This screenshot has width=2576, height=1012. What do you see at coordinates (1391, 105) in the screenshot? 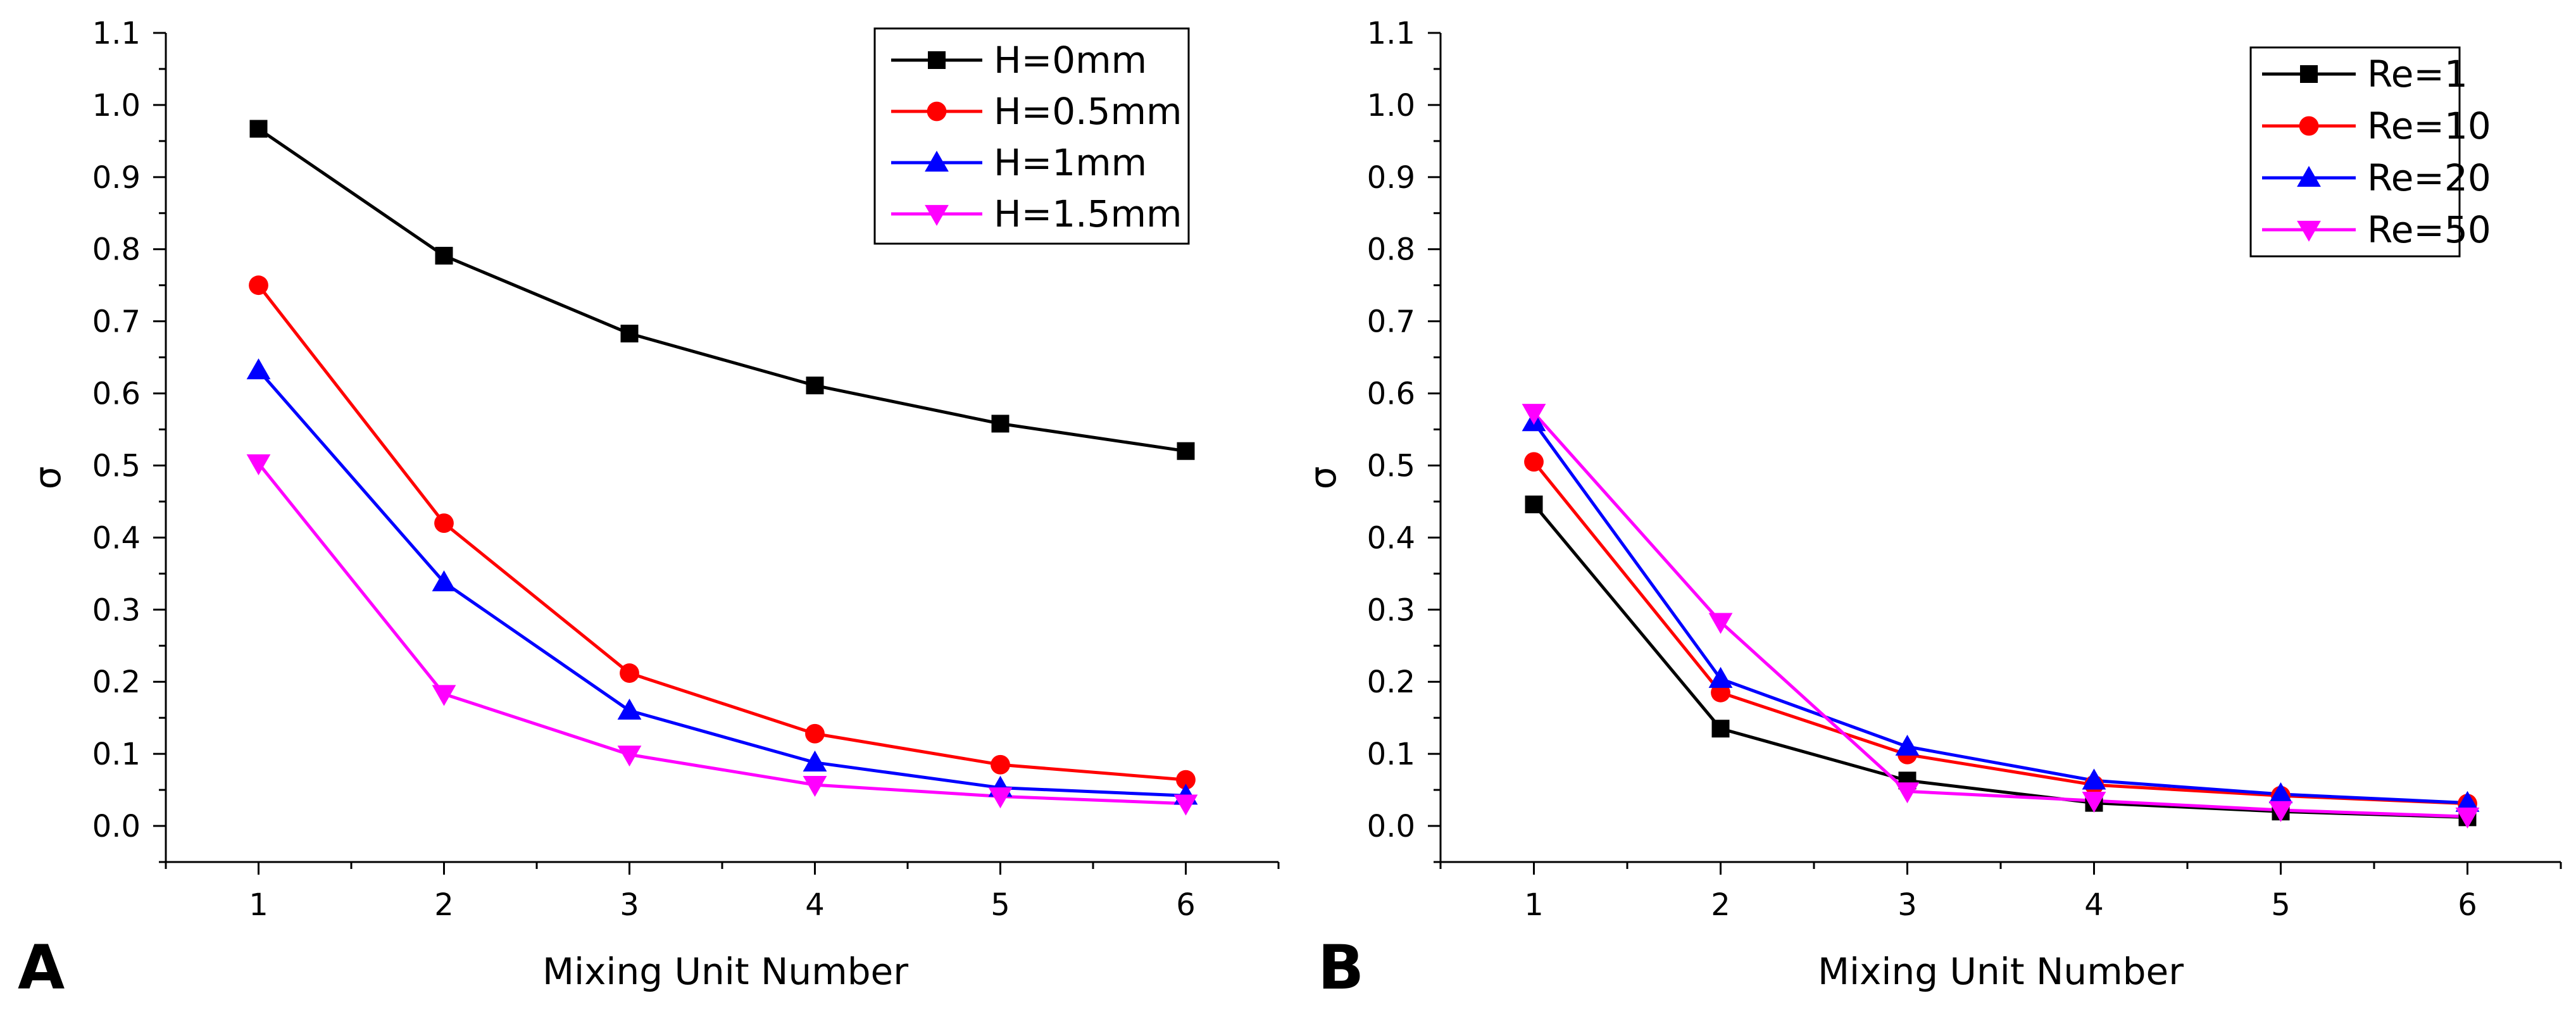
I see `y-tick-label-b: 1.0` at bounding box center [1391, 105].